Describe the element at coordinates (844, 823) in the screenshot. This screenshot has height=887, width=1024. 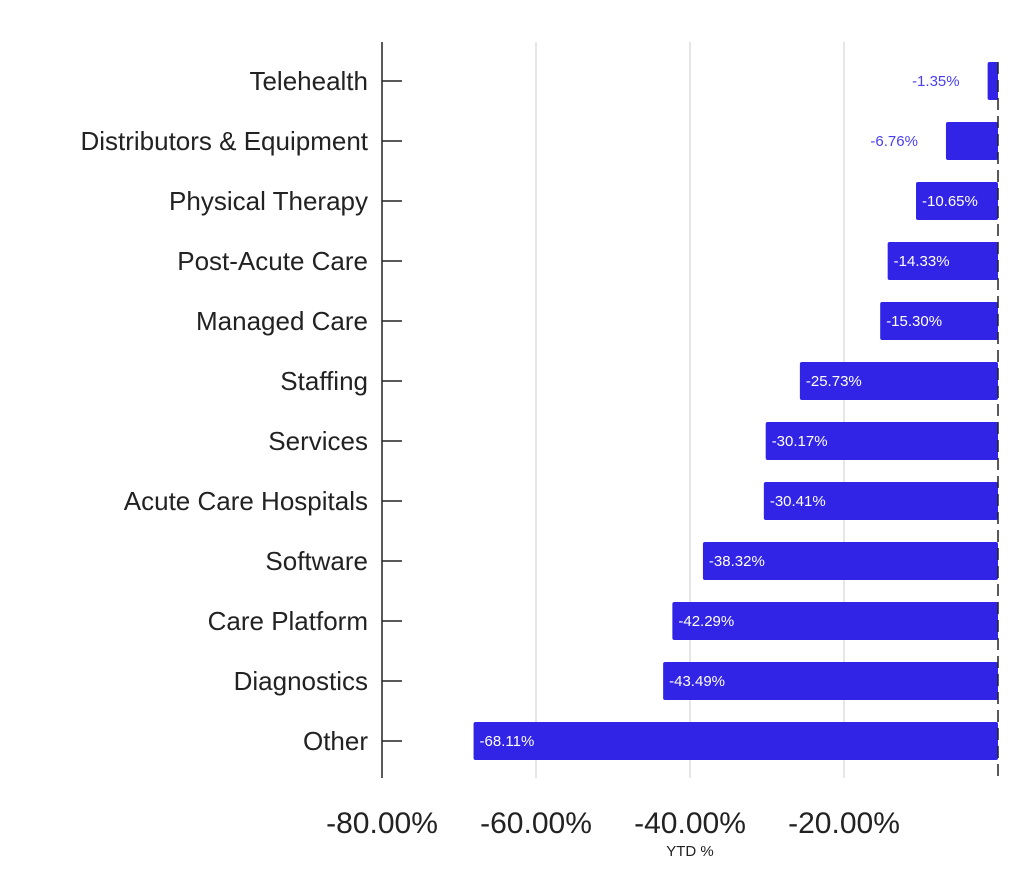
I see `x-tick-label: -20.00%` at that location.